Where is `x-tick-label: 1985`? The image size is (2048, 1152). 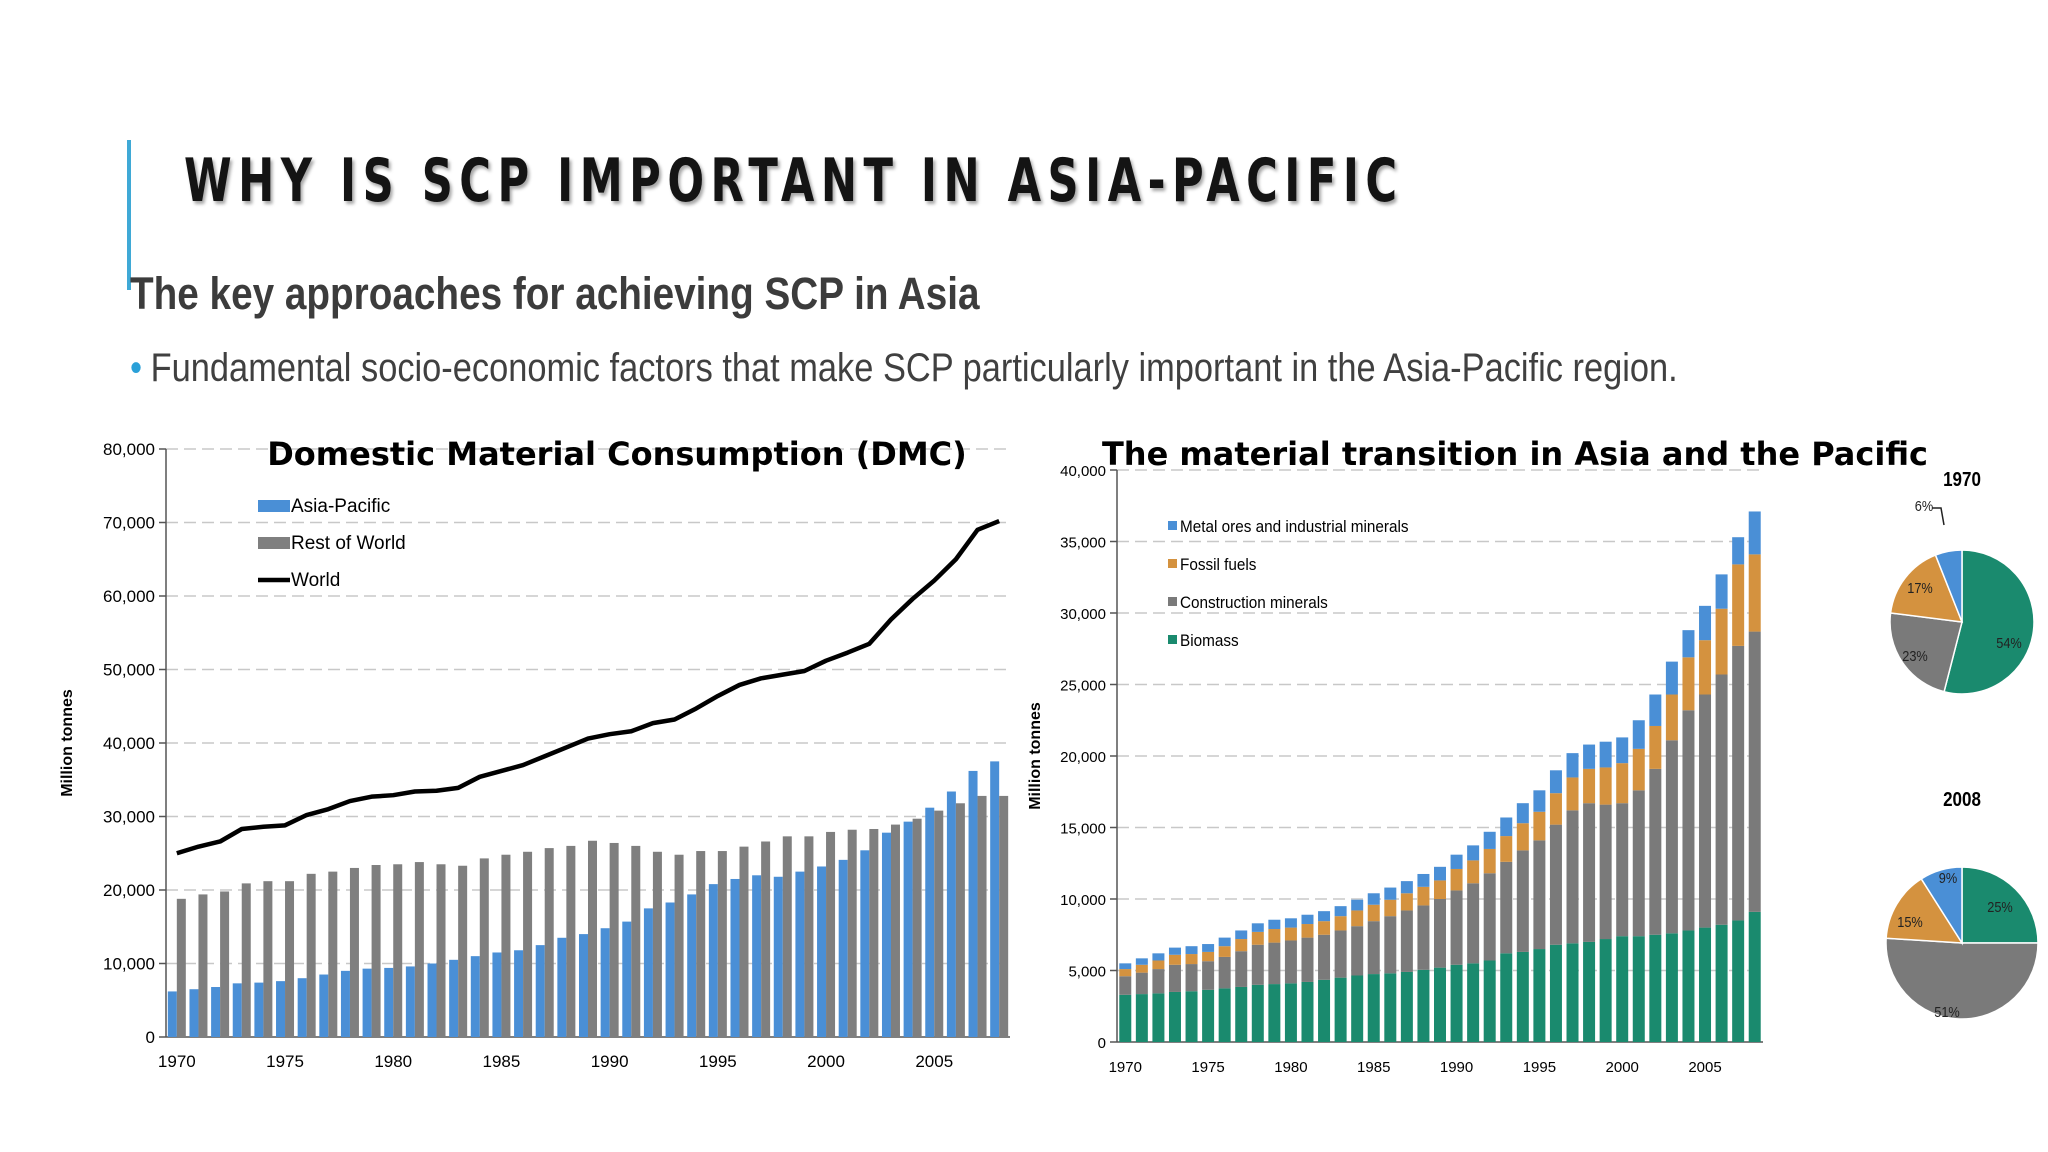 x-tick-label: 1985 is located at coordinates (502, 1061).